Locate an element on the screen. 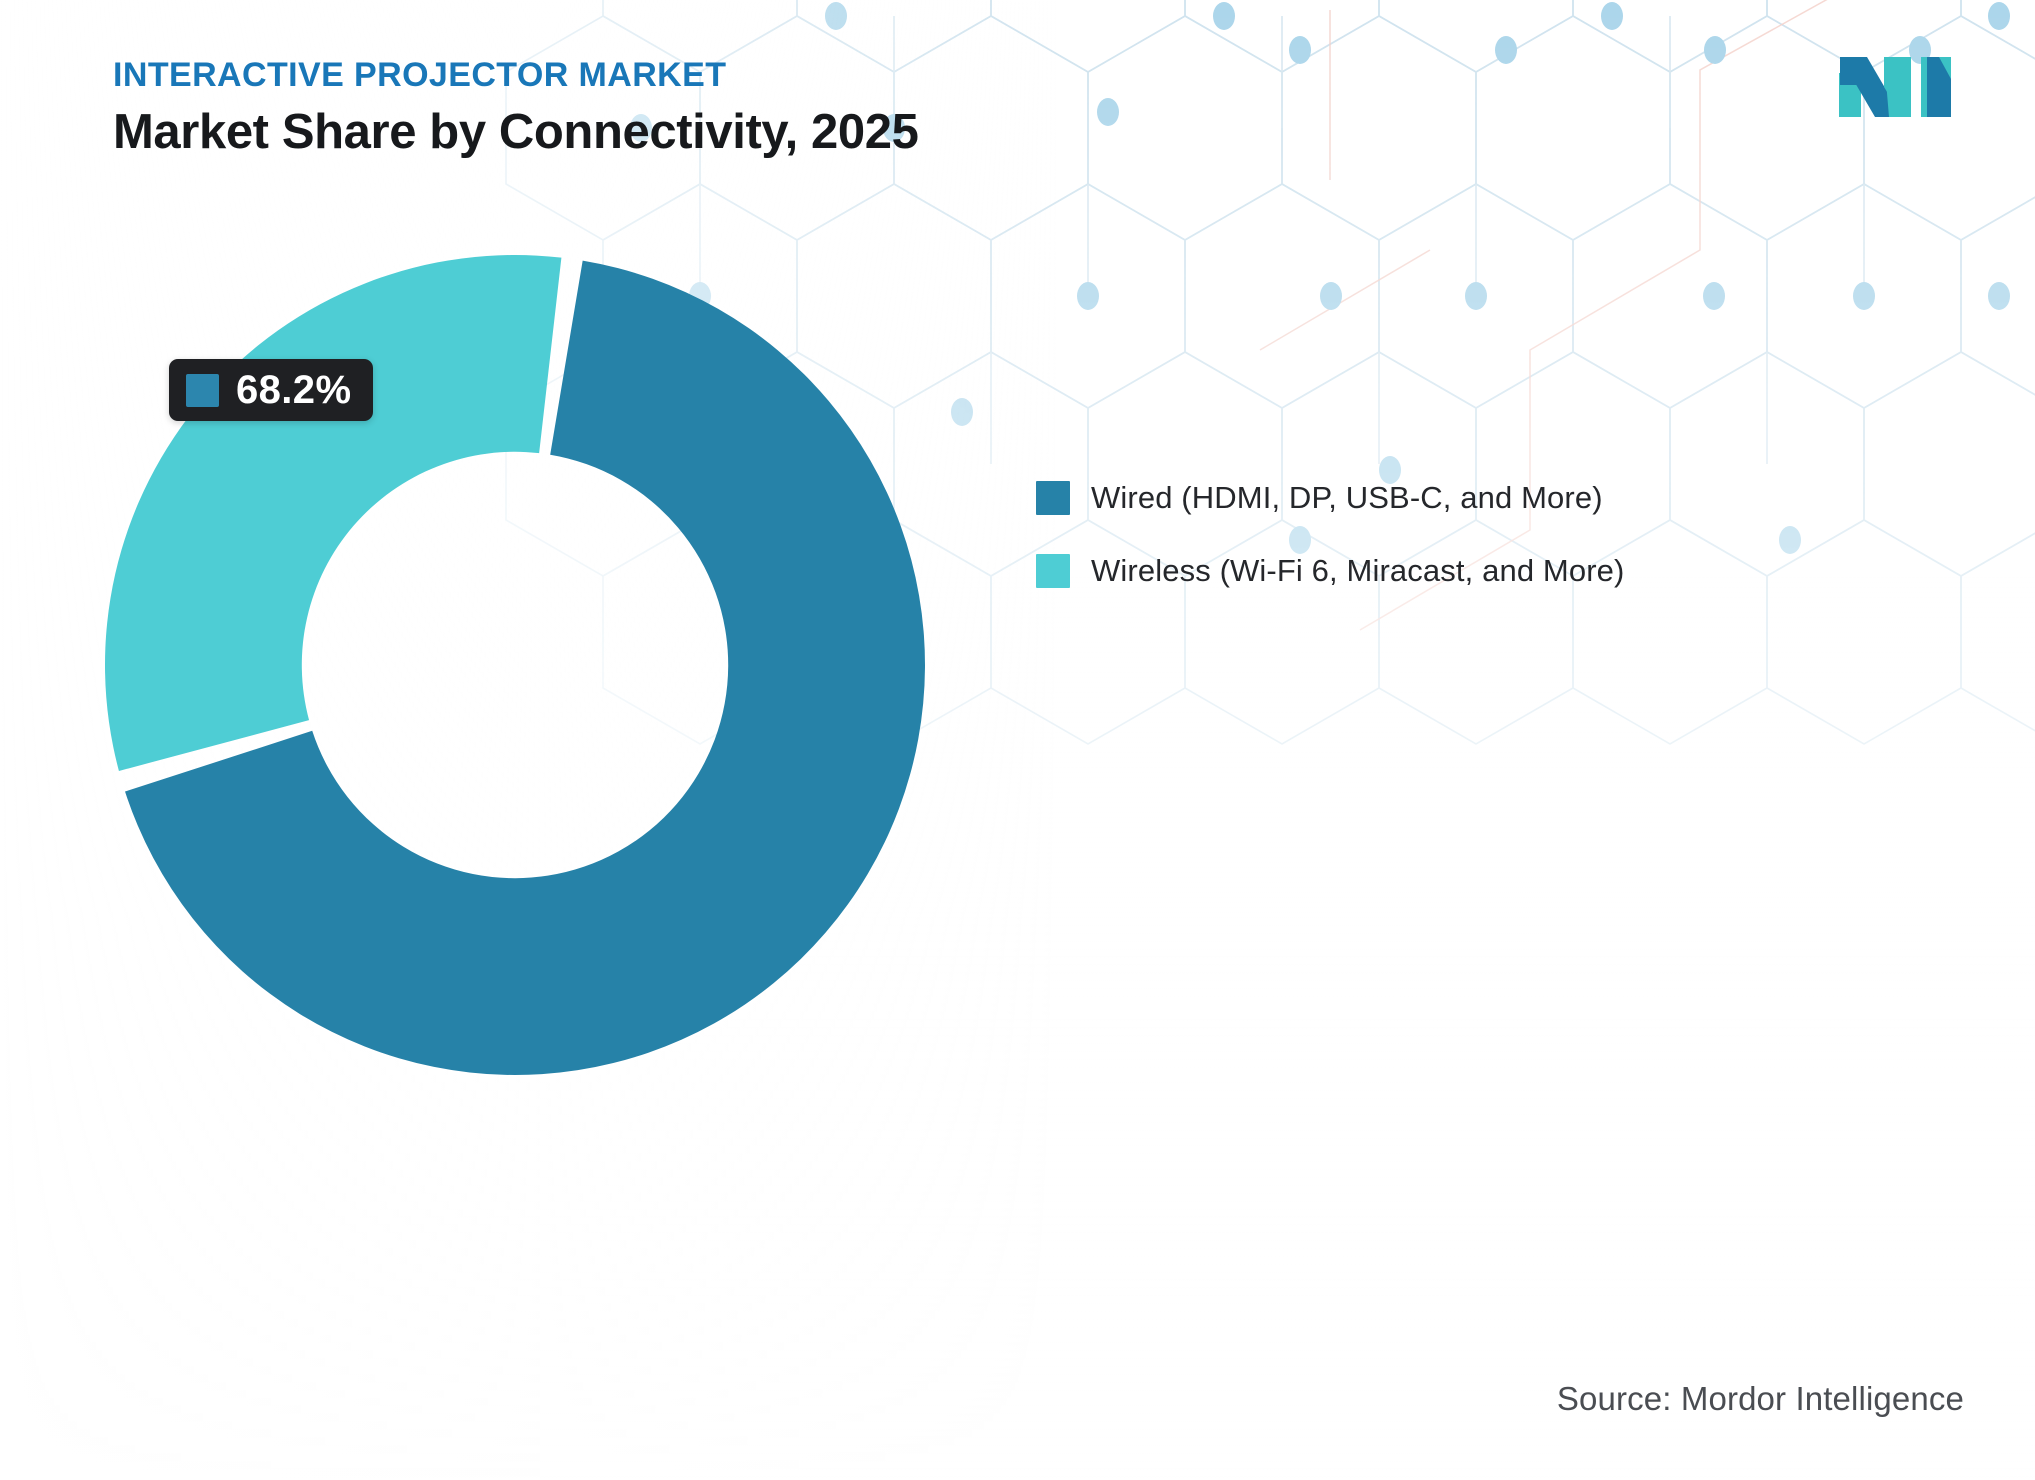 The image size is (2035, 1480). data-label-callout: 68.2% is located at coordinates (271, 390).